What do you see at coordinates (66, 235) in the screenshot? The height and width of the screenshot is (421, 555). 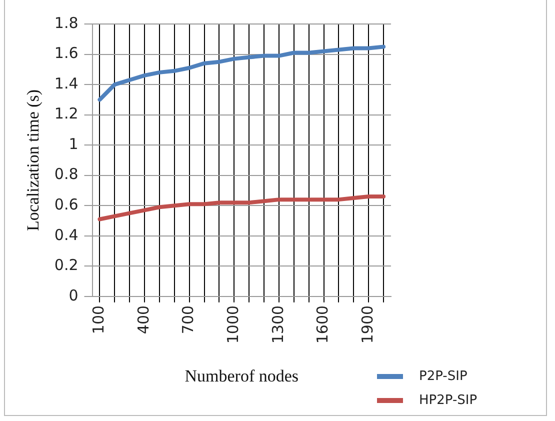 I see `y-tick-label: 0.4` at bounding box center [66, 235].